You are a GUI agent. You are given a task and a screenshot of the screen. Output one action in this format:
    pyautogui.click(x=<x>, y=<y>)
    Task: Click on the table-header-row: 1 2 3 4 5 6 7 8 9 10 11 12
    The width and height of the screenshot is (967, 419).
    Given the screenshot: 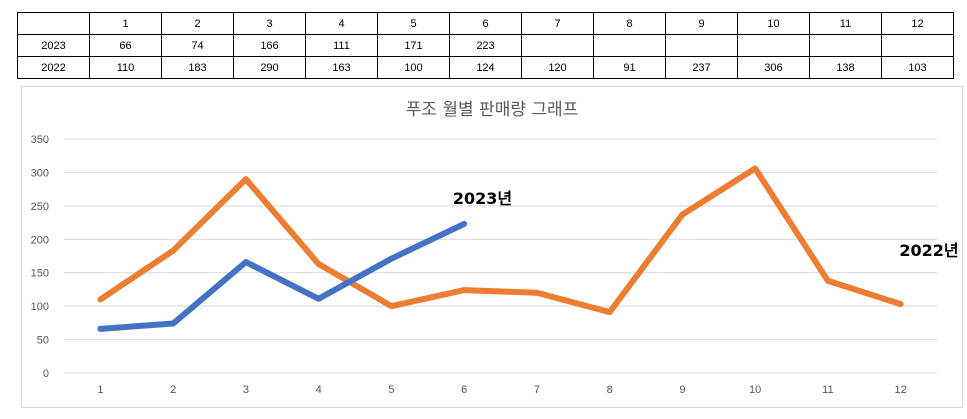 What is the action you would take?
    pyautogui.click(x=485, y=23)
    